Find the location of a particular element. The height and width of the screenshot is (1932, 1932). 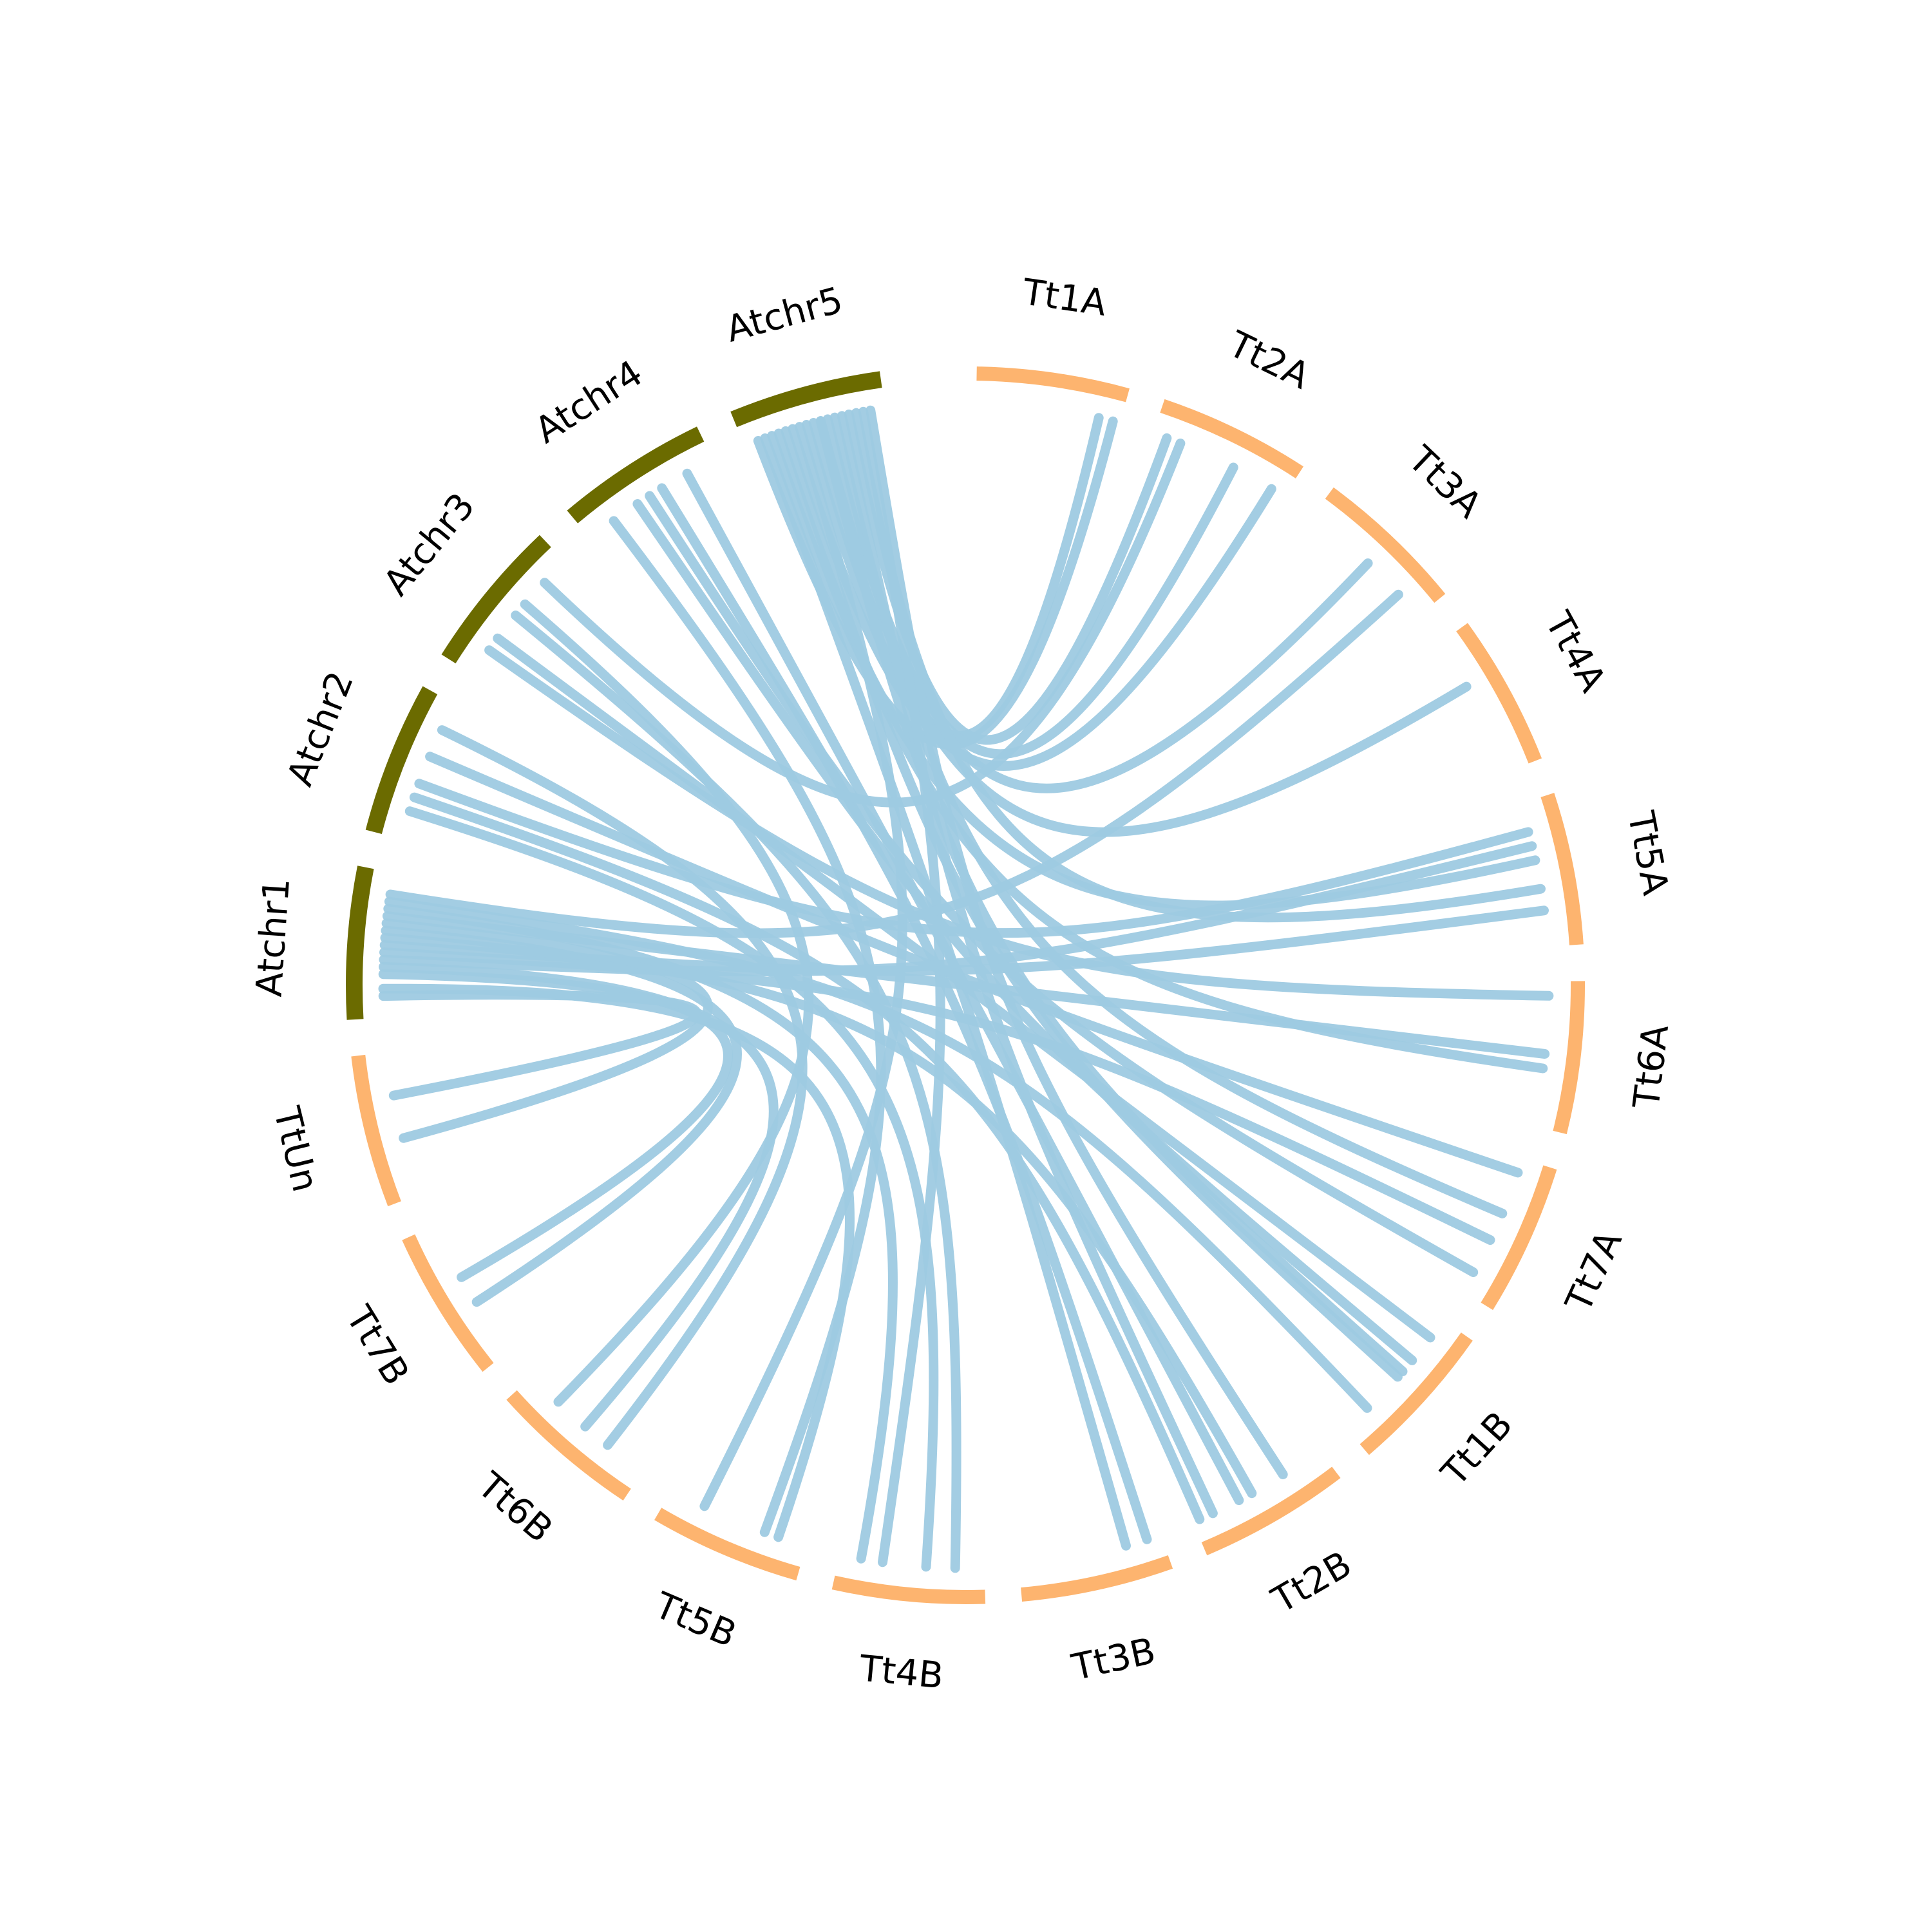

chromosome-arc-atchr1 is located at coordinates (360, 943).